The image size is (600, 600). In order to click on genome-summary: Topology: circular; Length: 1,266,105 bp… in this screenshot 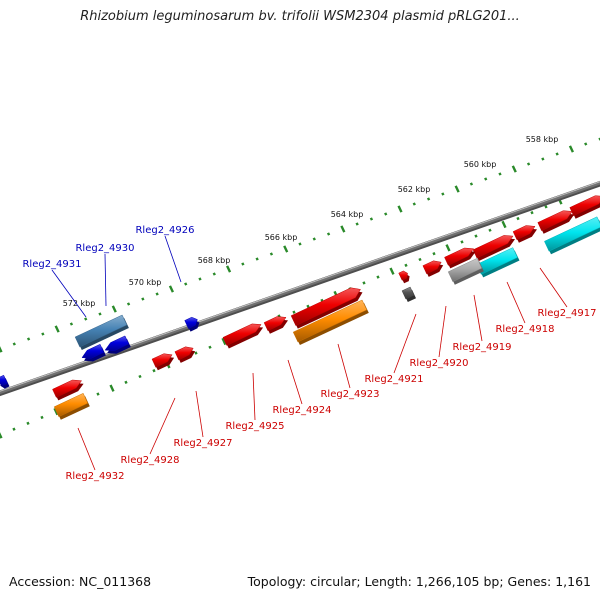, I will do `click(419, 581)`.